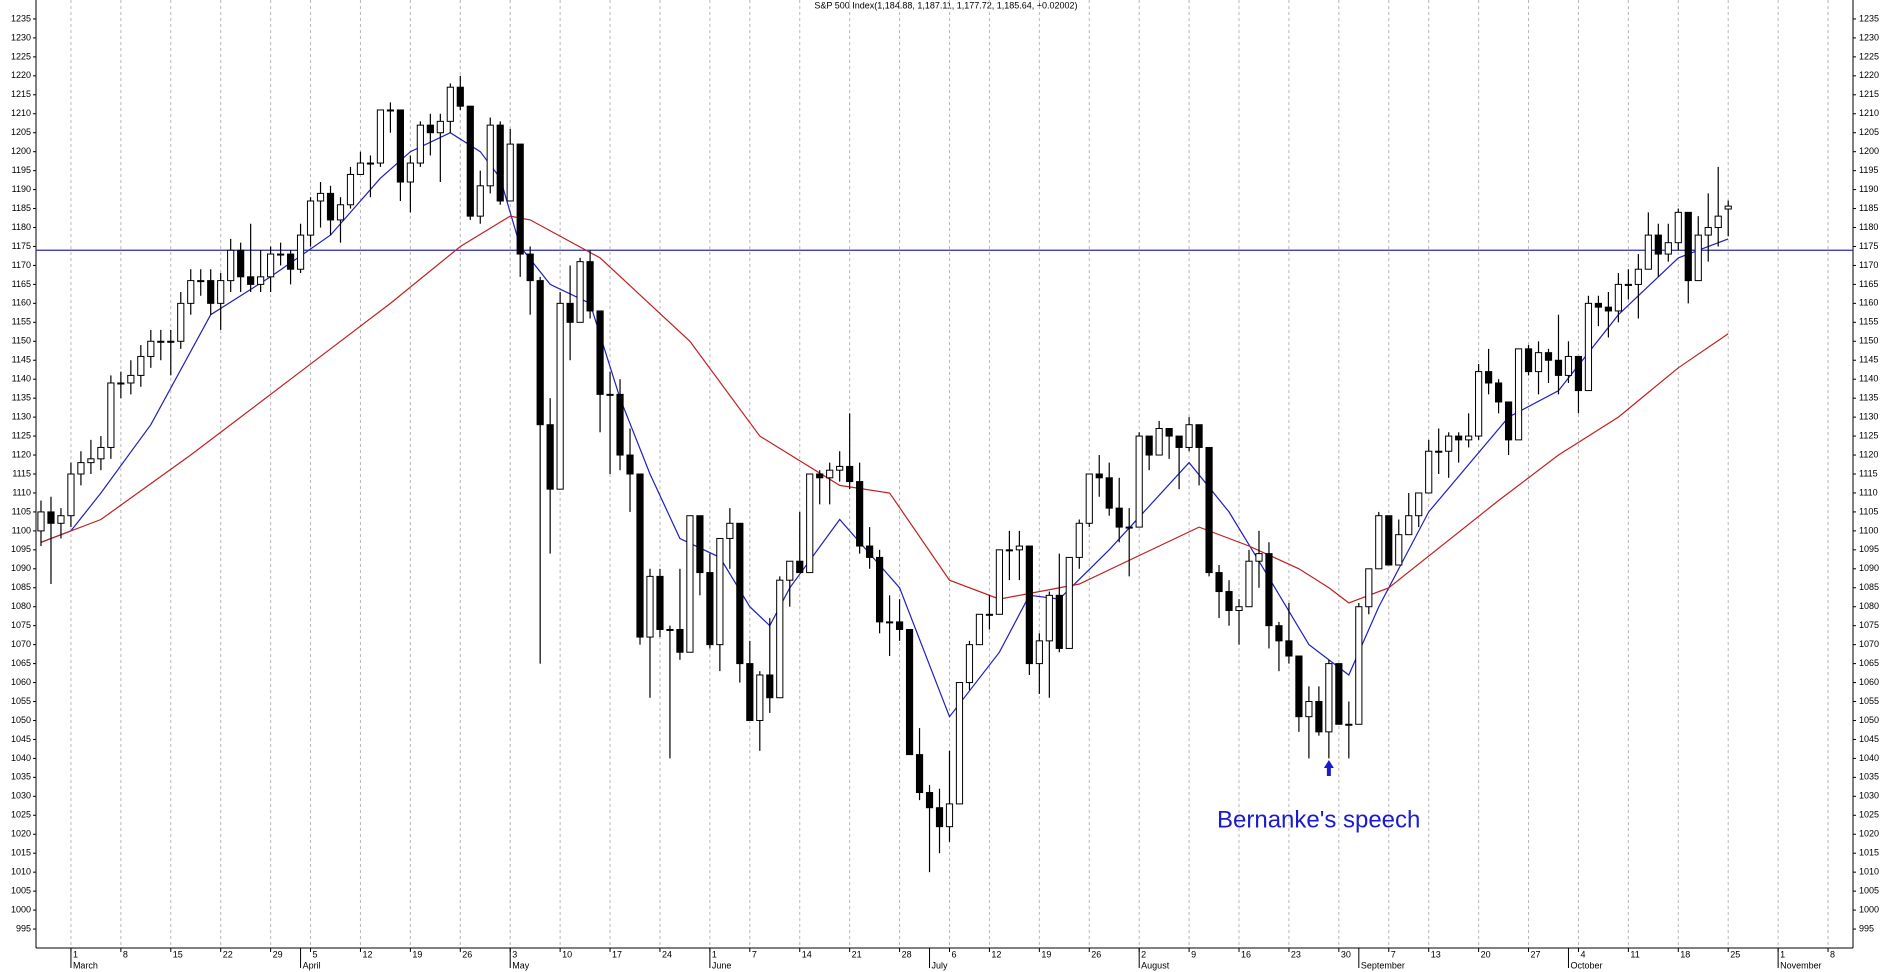  Describe the element at coordinates (1869, 815) in the screenshot. I see `y-tick-label: 1025` at that location.